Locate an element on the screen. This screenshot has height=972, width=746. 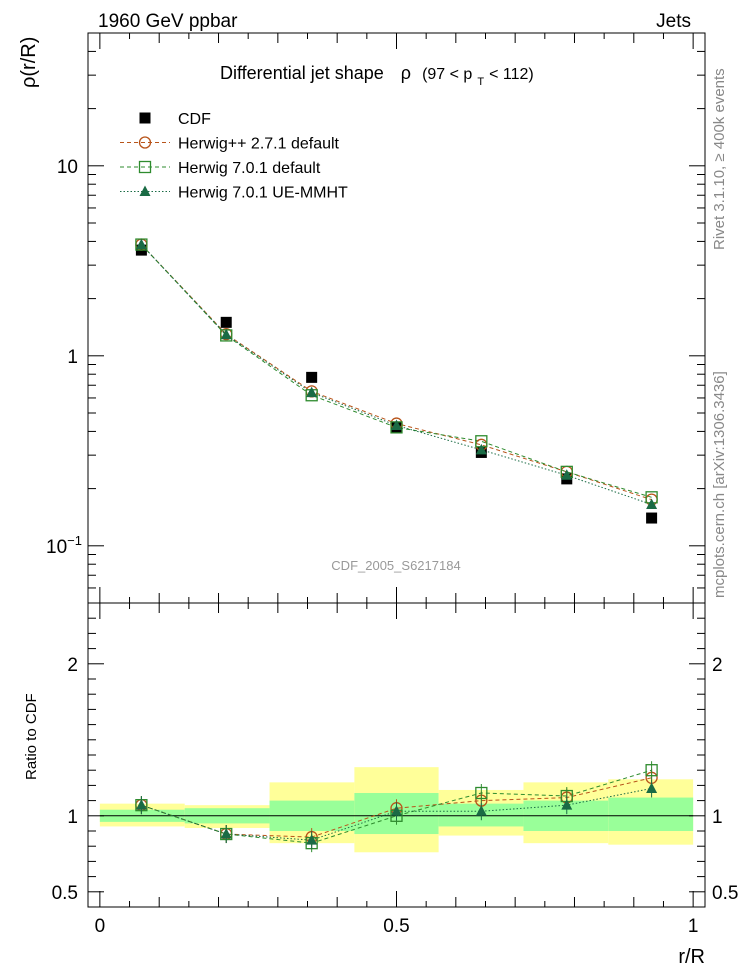
rivet-label: Rivet 3.1.10, ≥ 400k events is located at coordinates (719, 159).